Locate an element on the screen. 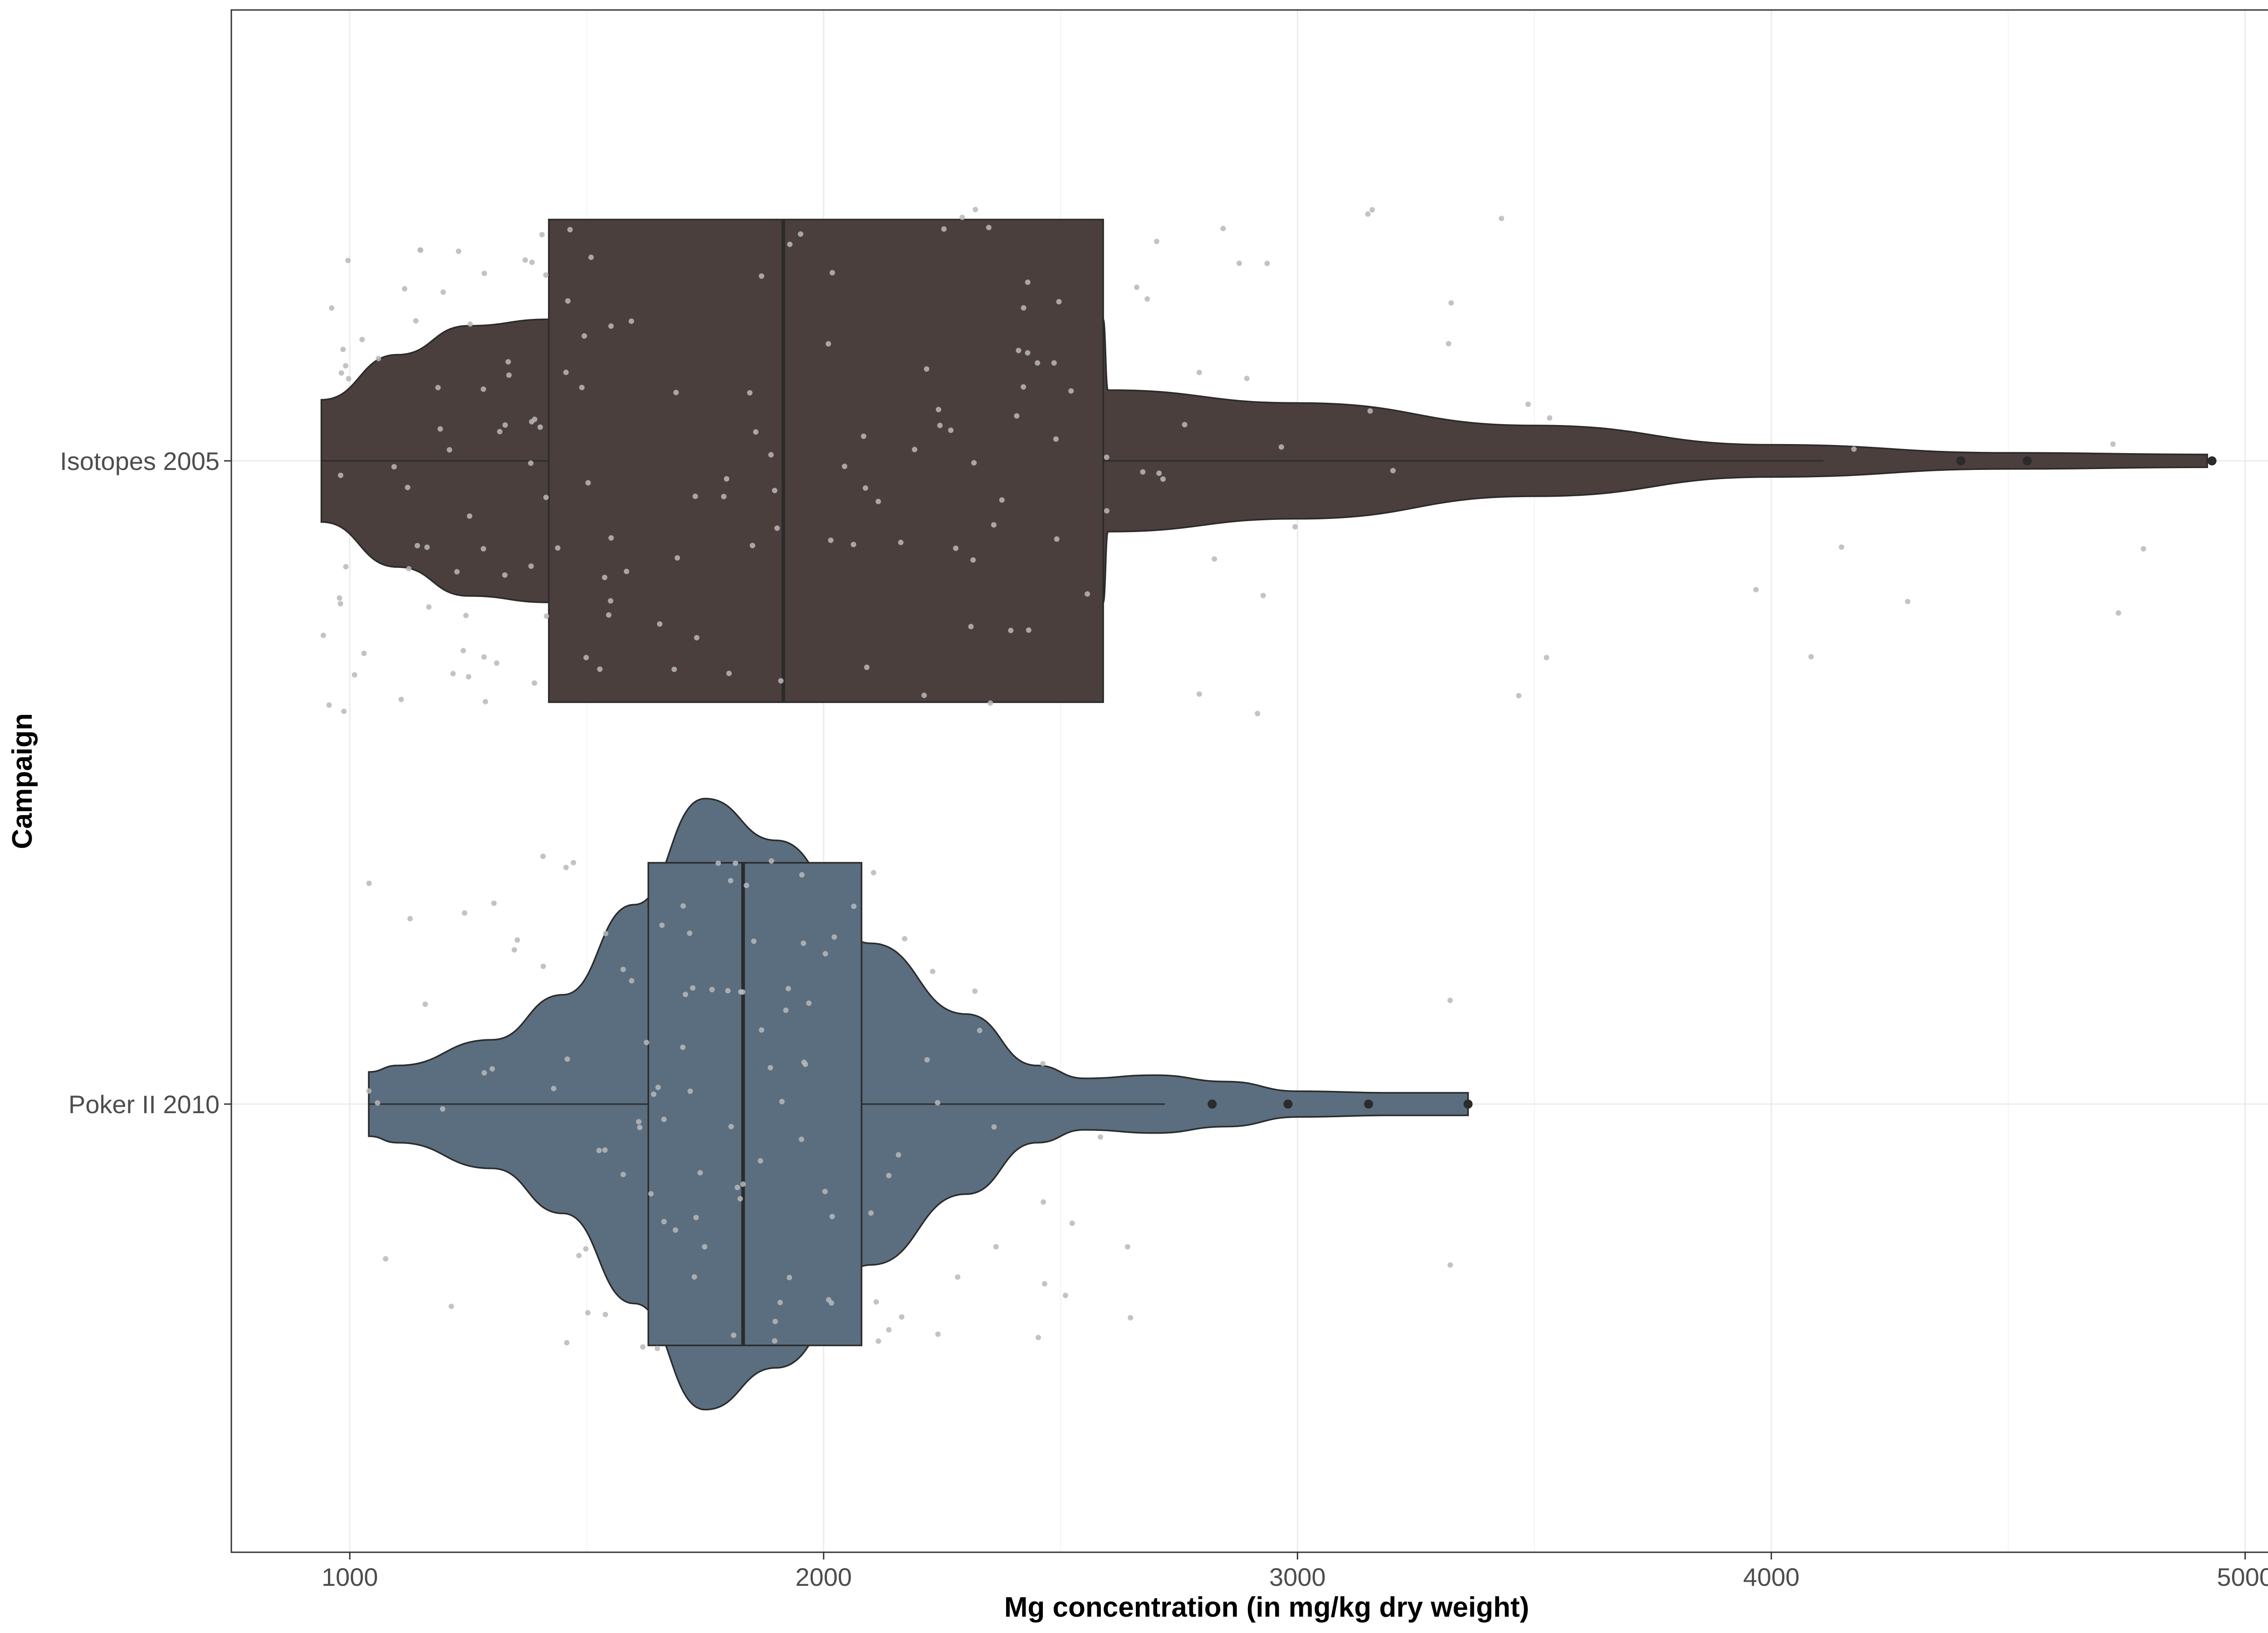  y-axis-ticks: Isotopes 2005 Poker II 2010 is located at coordinates (146, 783).